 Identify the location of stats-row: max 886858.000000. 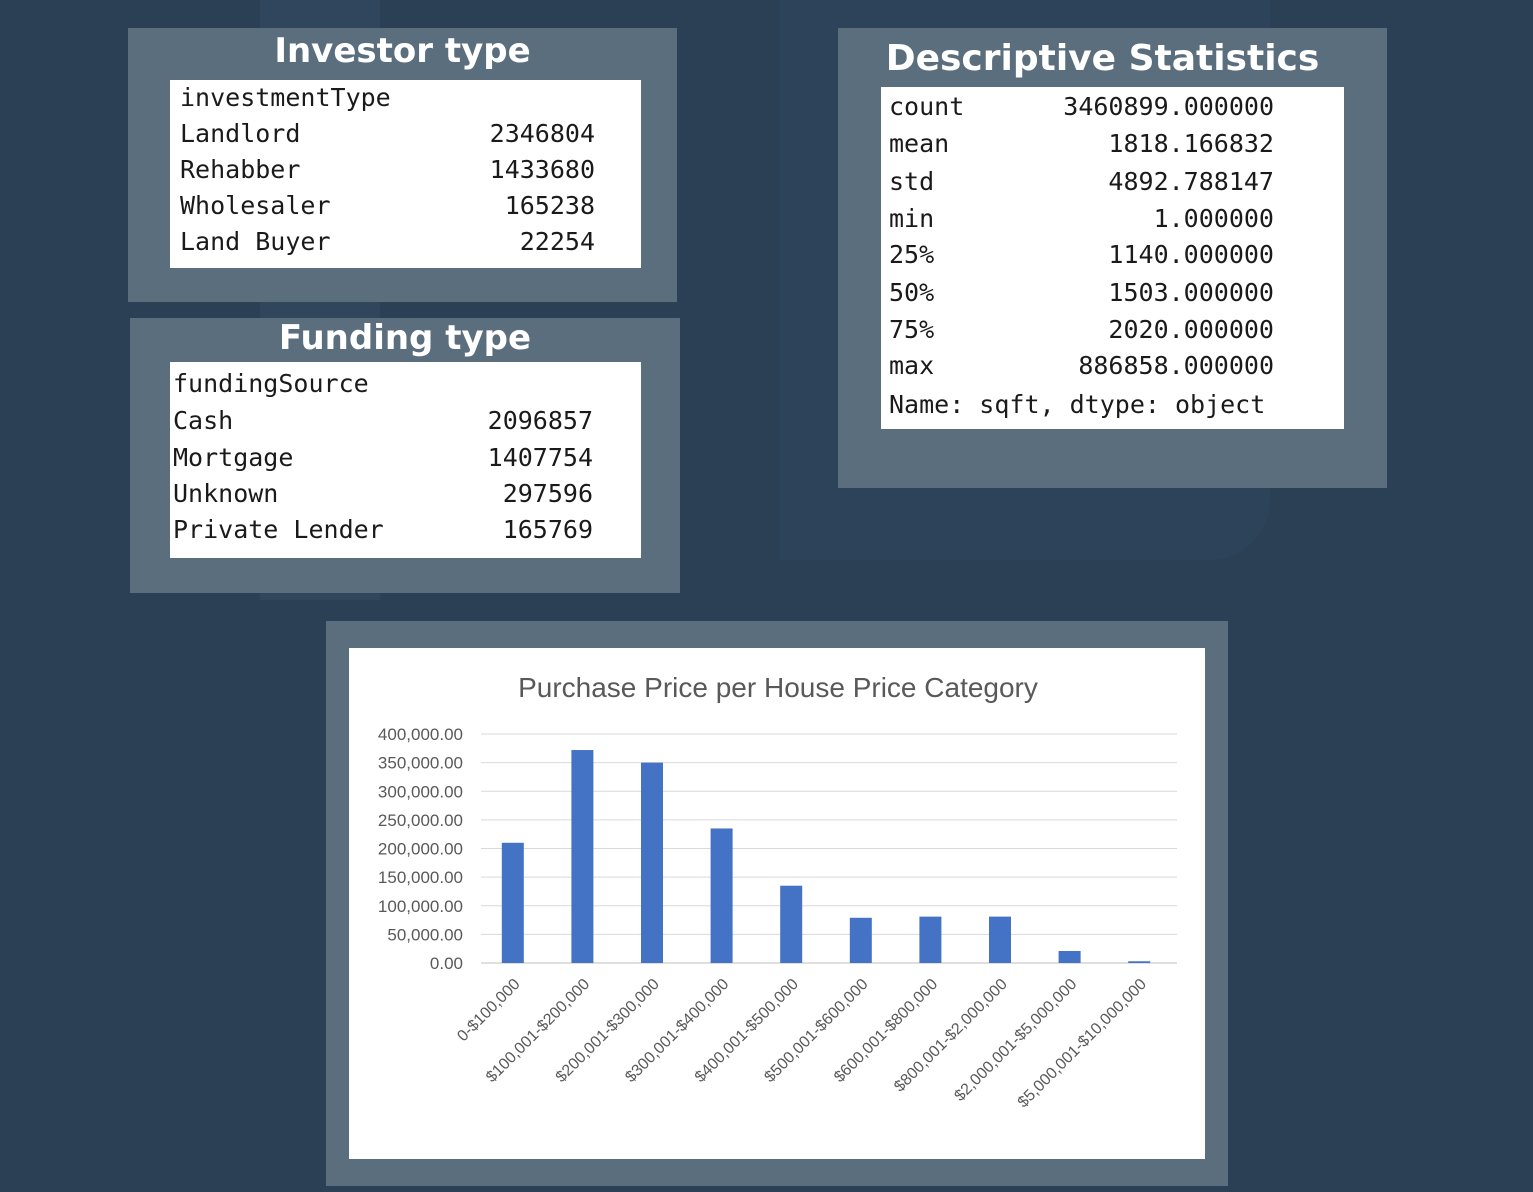
(1112, 366).